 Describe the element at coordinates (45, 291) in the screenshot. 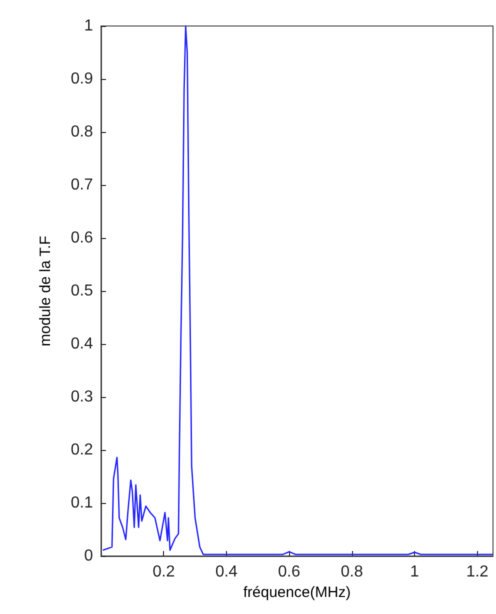

I see `y-axis-title: module de la T.F` at that location.